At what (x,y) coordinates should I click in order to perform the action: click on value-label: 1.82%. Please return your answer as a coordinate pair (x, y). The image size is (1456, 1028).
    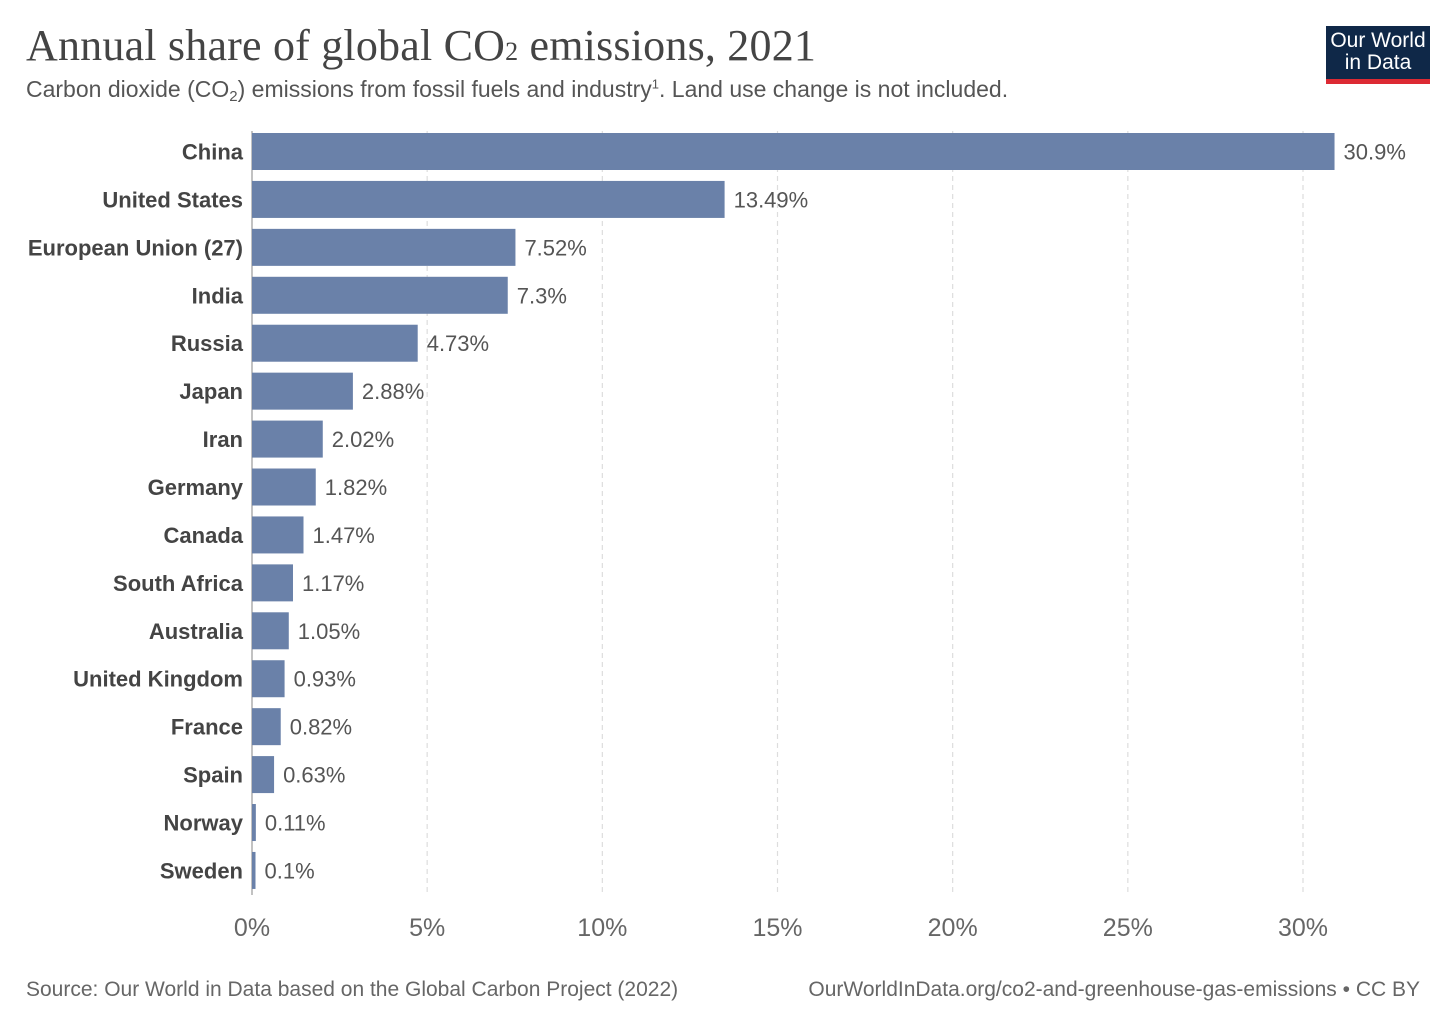
    Looking at the image, I should click on (356, 487).